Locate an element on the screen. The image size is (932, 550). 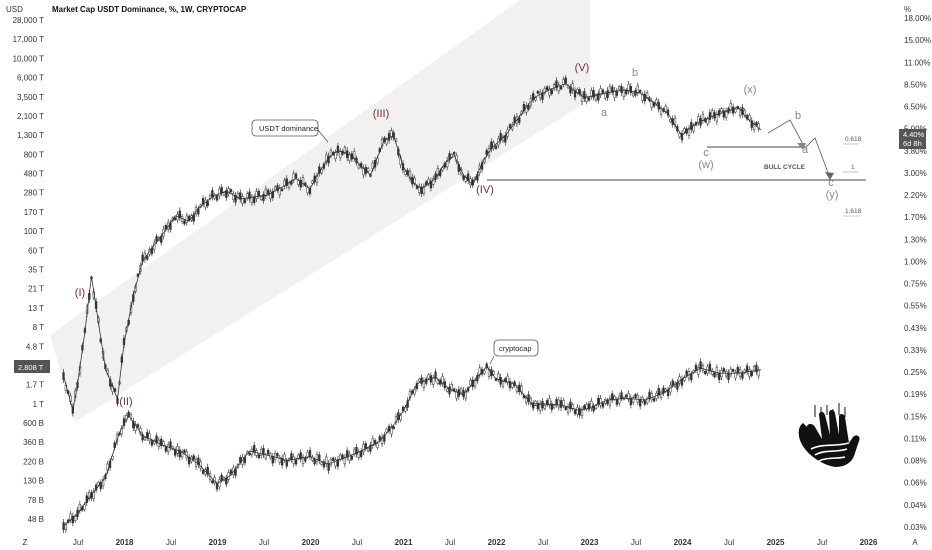
right-tick-label: 1.00% is located at coordinates (915, 261).